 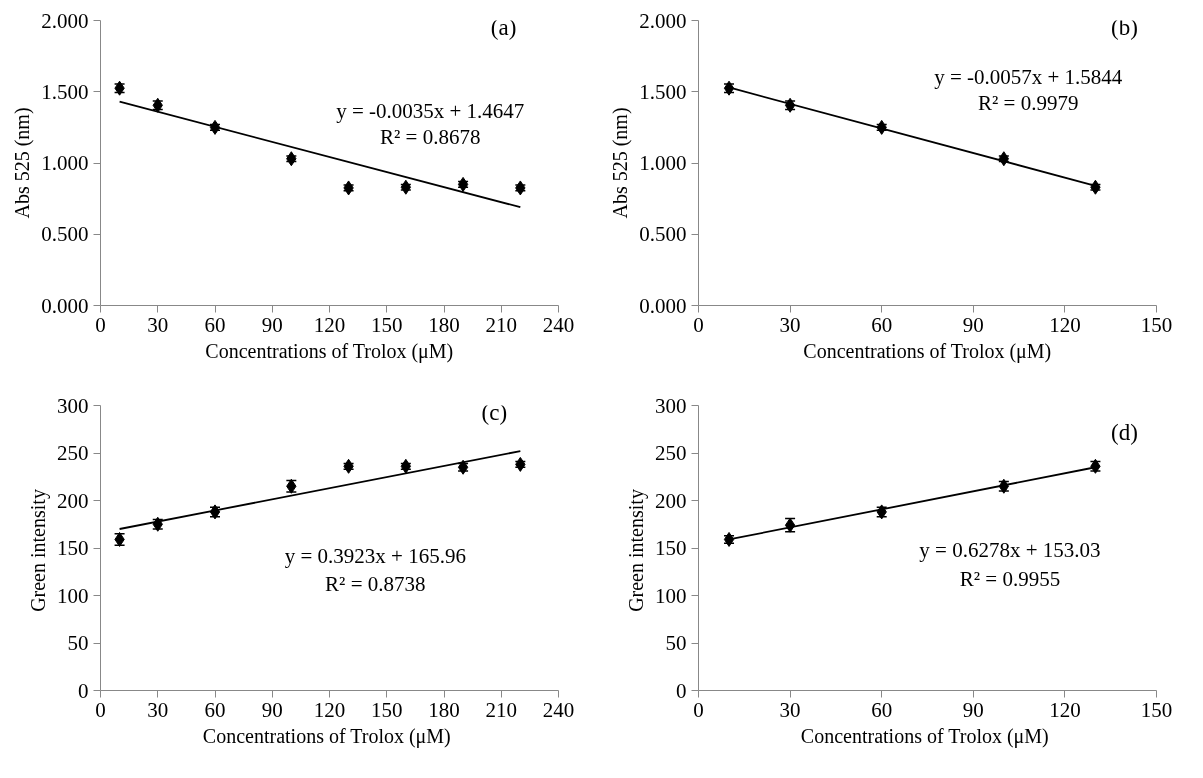 I want to click on annotation: y = -0.0035x + 1.4647, so click(x=430, y=111).